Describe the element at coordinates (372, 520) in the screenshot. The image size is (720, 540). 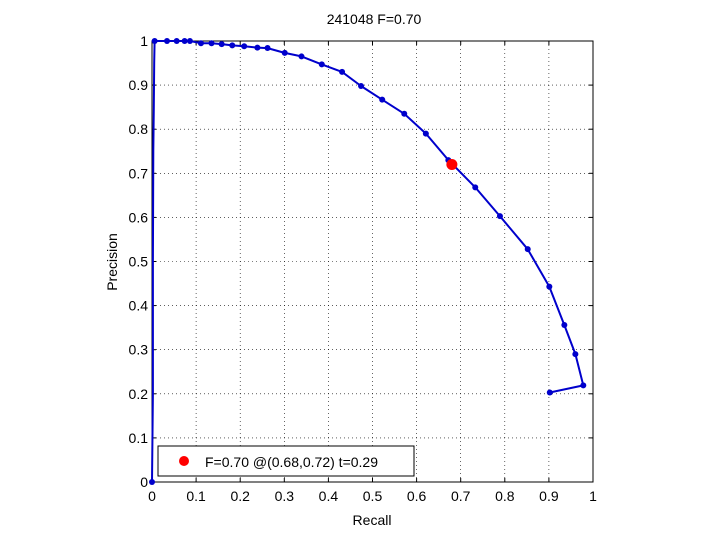
I see `x-axis-label: Recall` at that location.